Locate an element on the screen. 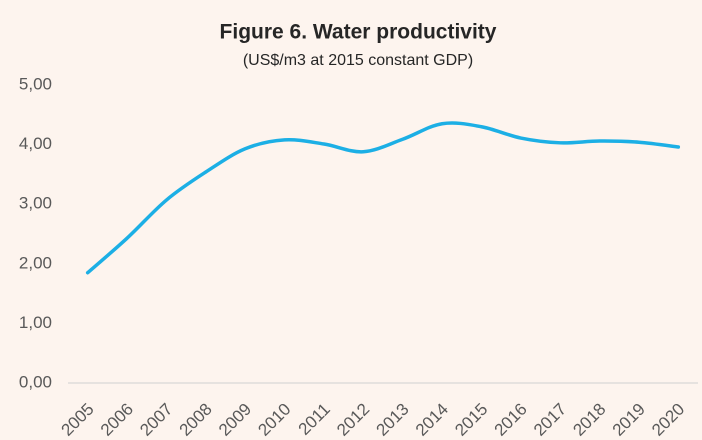 The height and width of the screenshot is (440, 702). chart-title: Figure 6. Water productivity is located at coordinates (358, 32).